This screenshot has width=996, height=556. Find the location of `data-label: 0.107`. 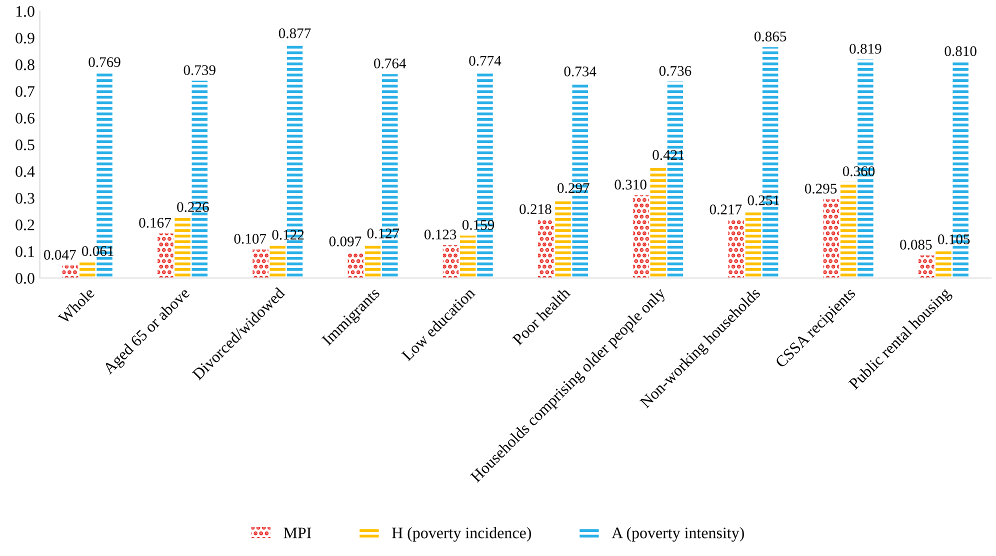

data-label: 0.107 is located at coordinates (250, 239).